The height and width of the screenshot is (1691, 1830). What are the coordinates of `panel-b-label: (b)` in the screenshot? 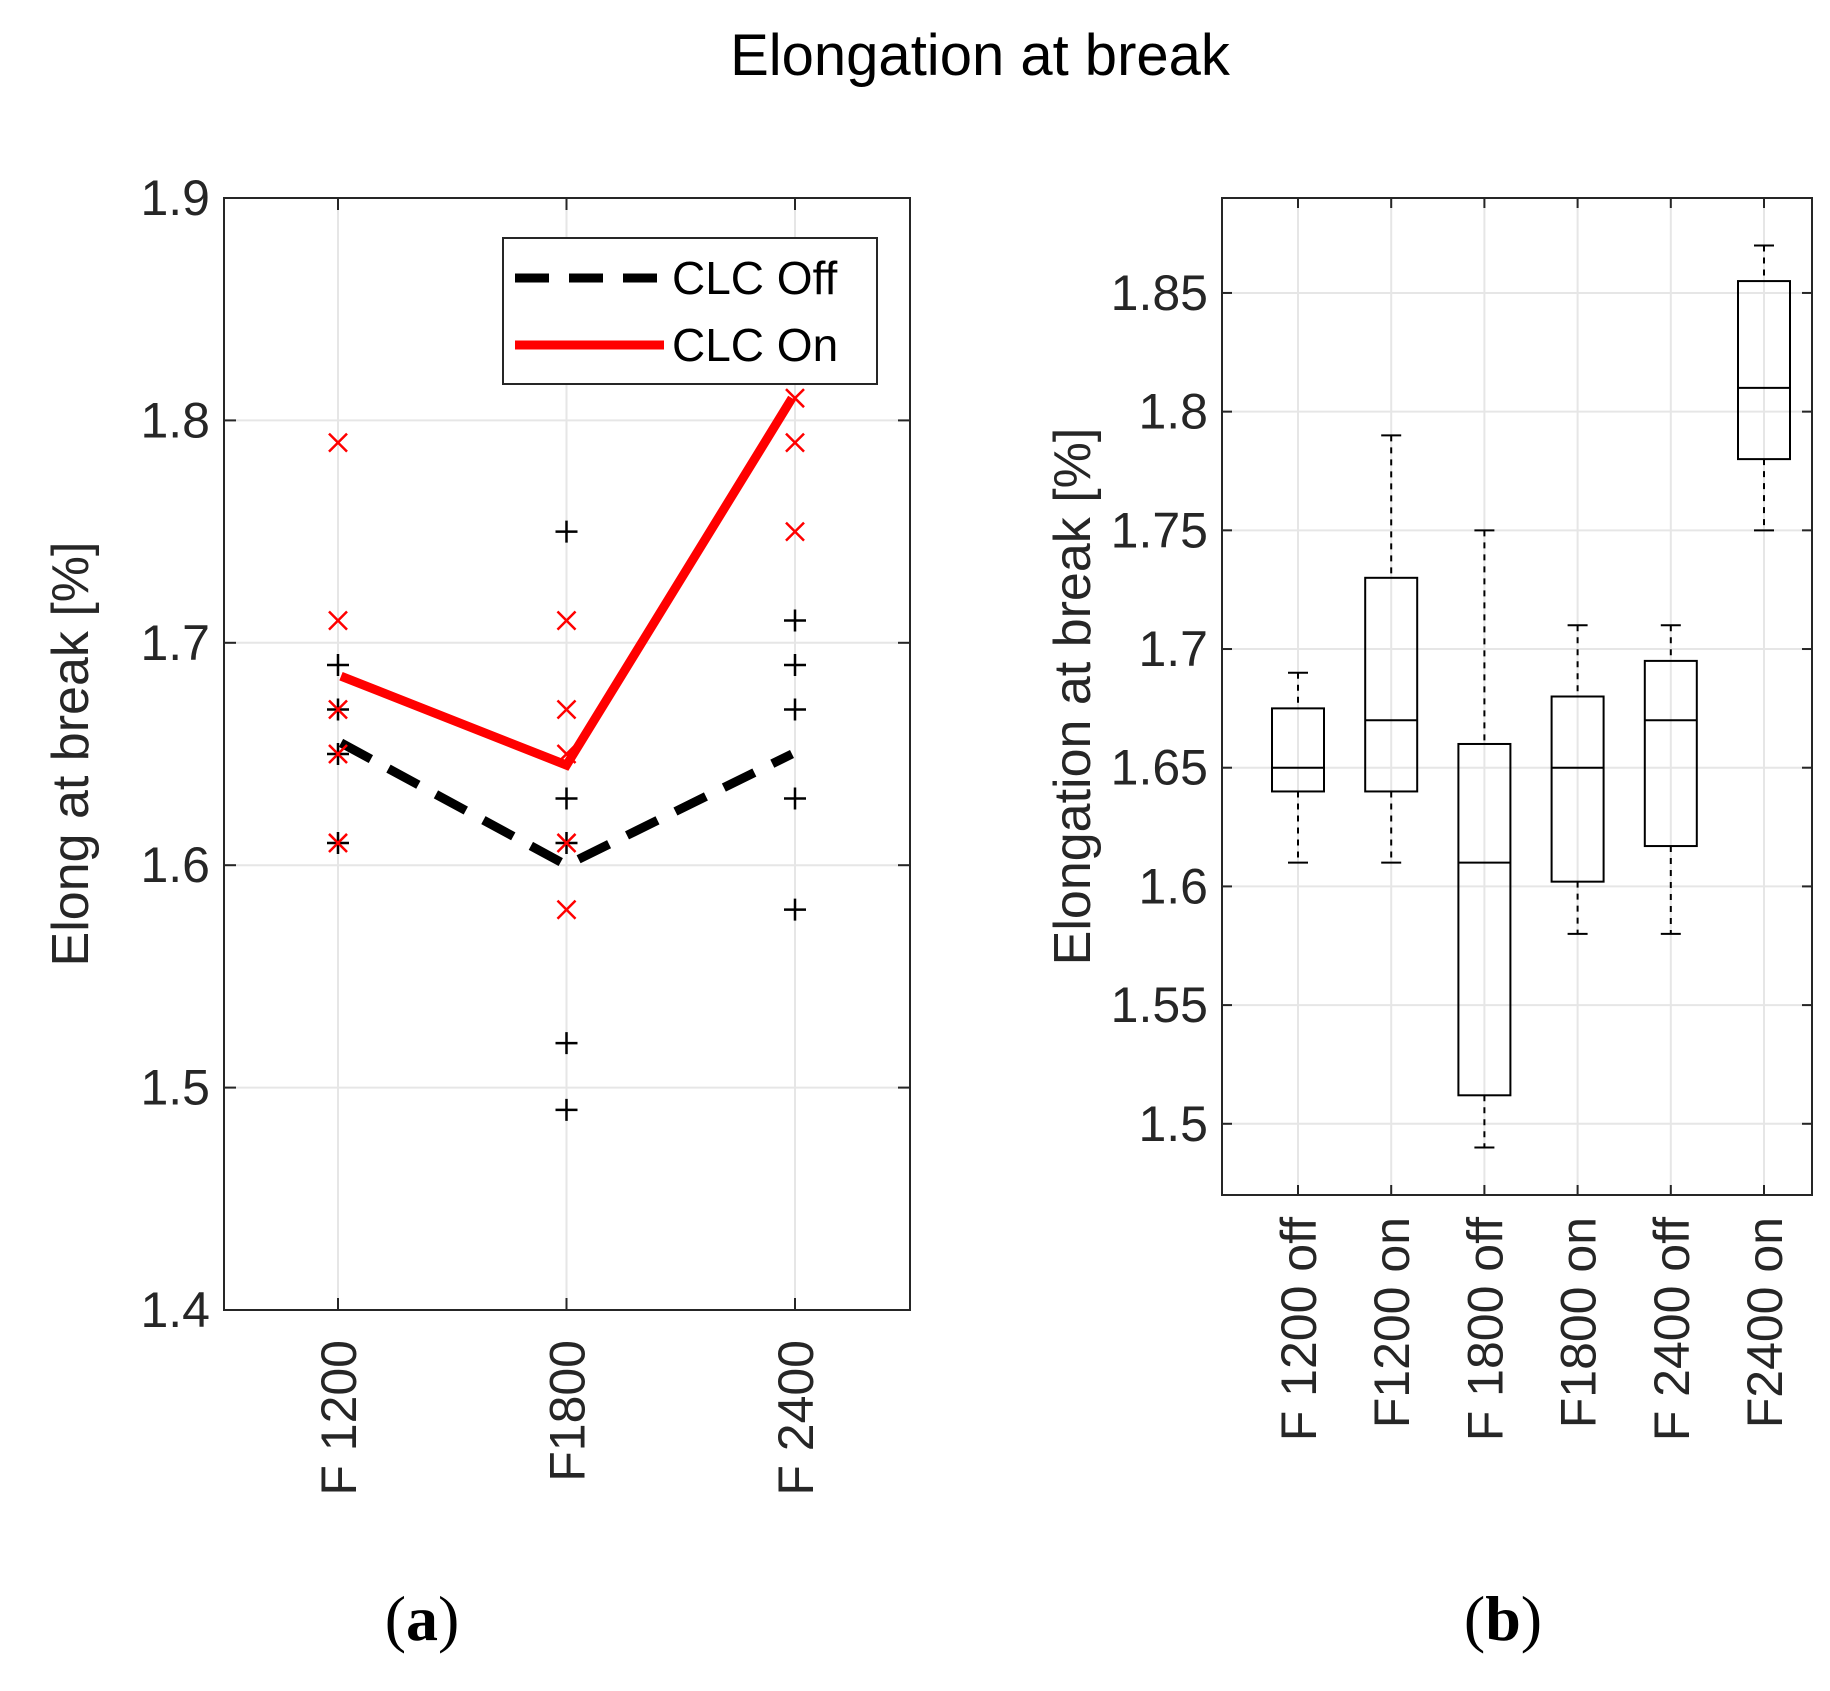 It's located at (1503, 1618).